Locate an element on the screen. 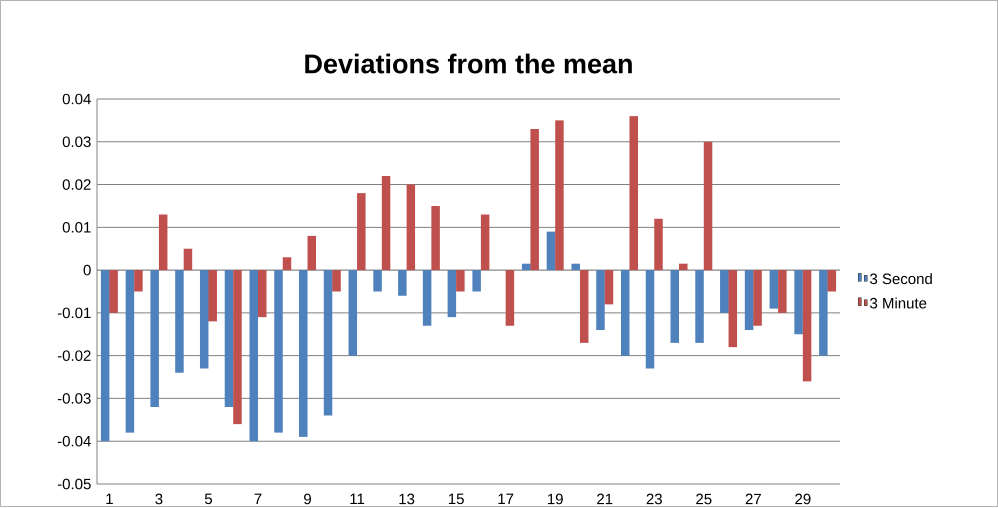  x-tick-label: 29 is located at coordinates (802, 499).